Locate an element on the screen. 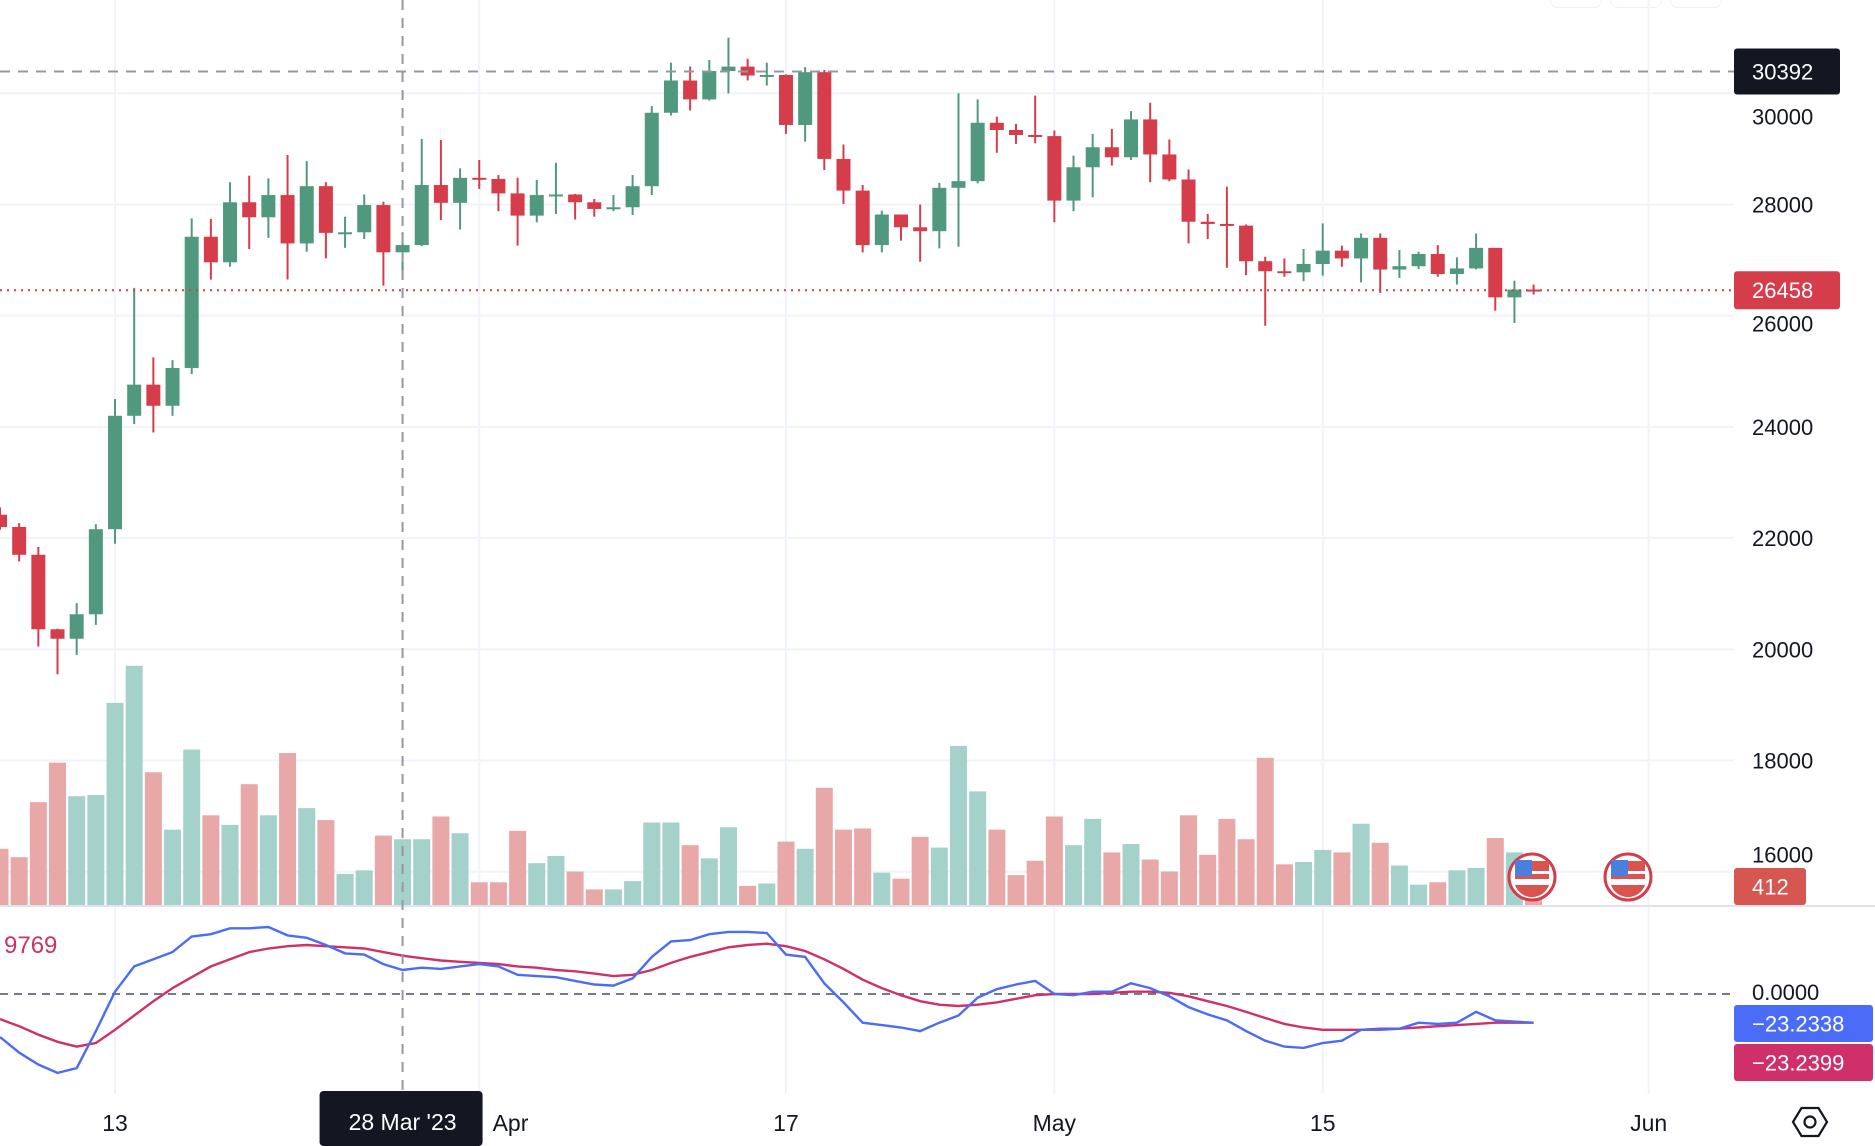  macd-legend-value: 9769 is located at coordinates (30, 945).